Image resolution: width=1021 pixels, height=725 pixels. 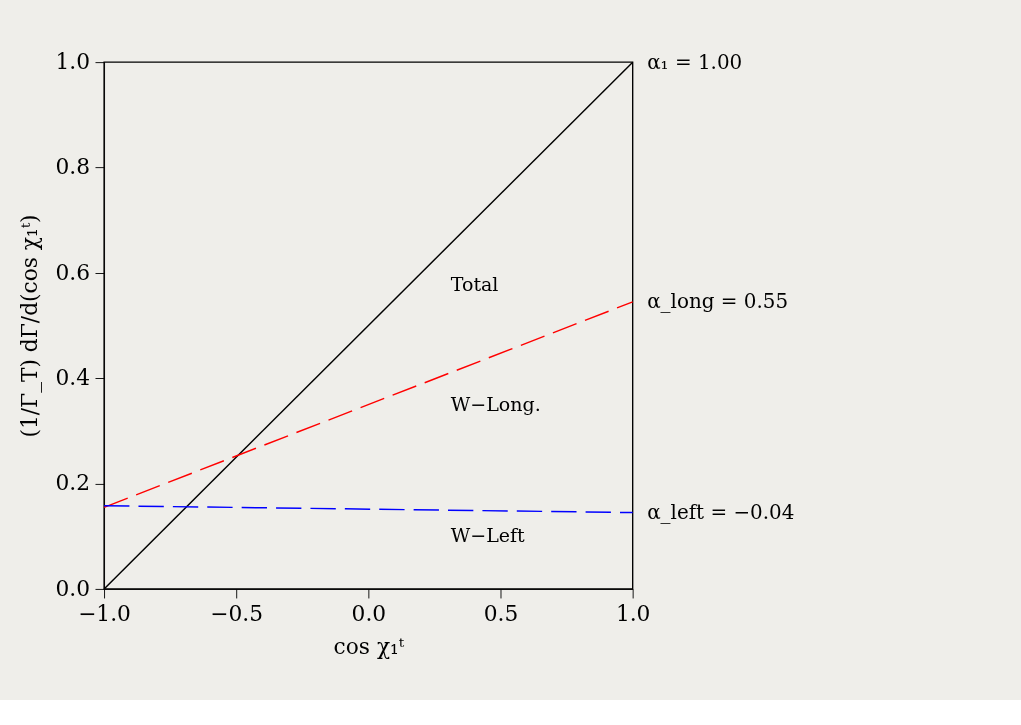 What do you see at coordinates (721, 512) in the screenshot?
I see `text: α_left = −0.04` at bounding box center [721, 512].